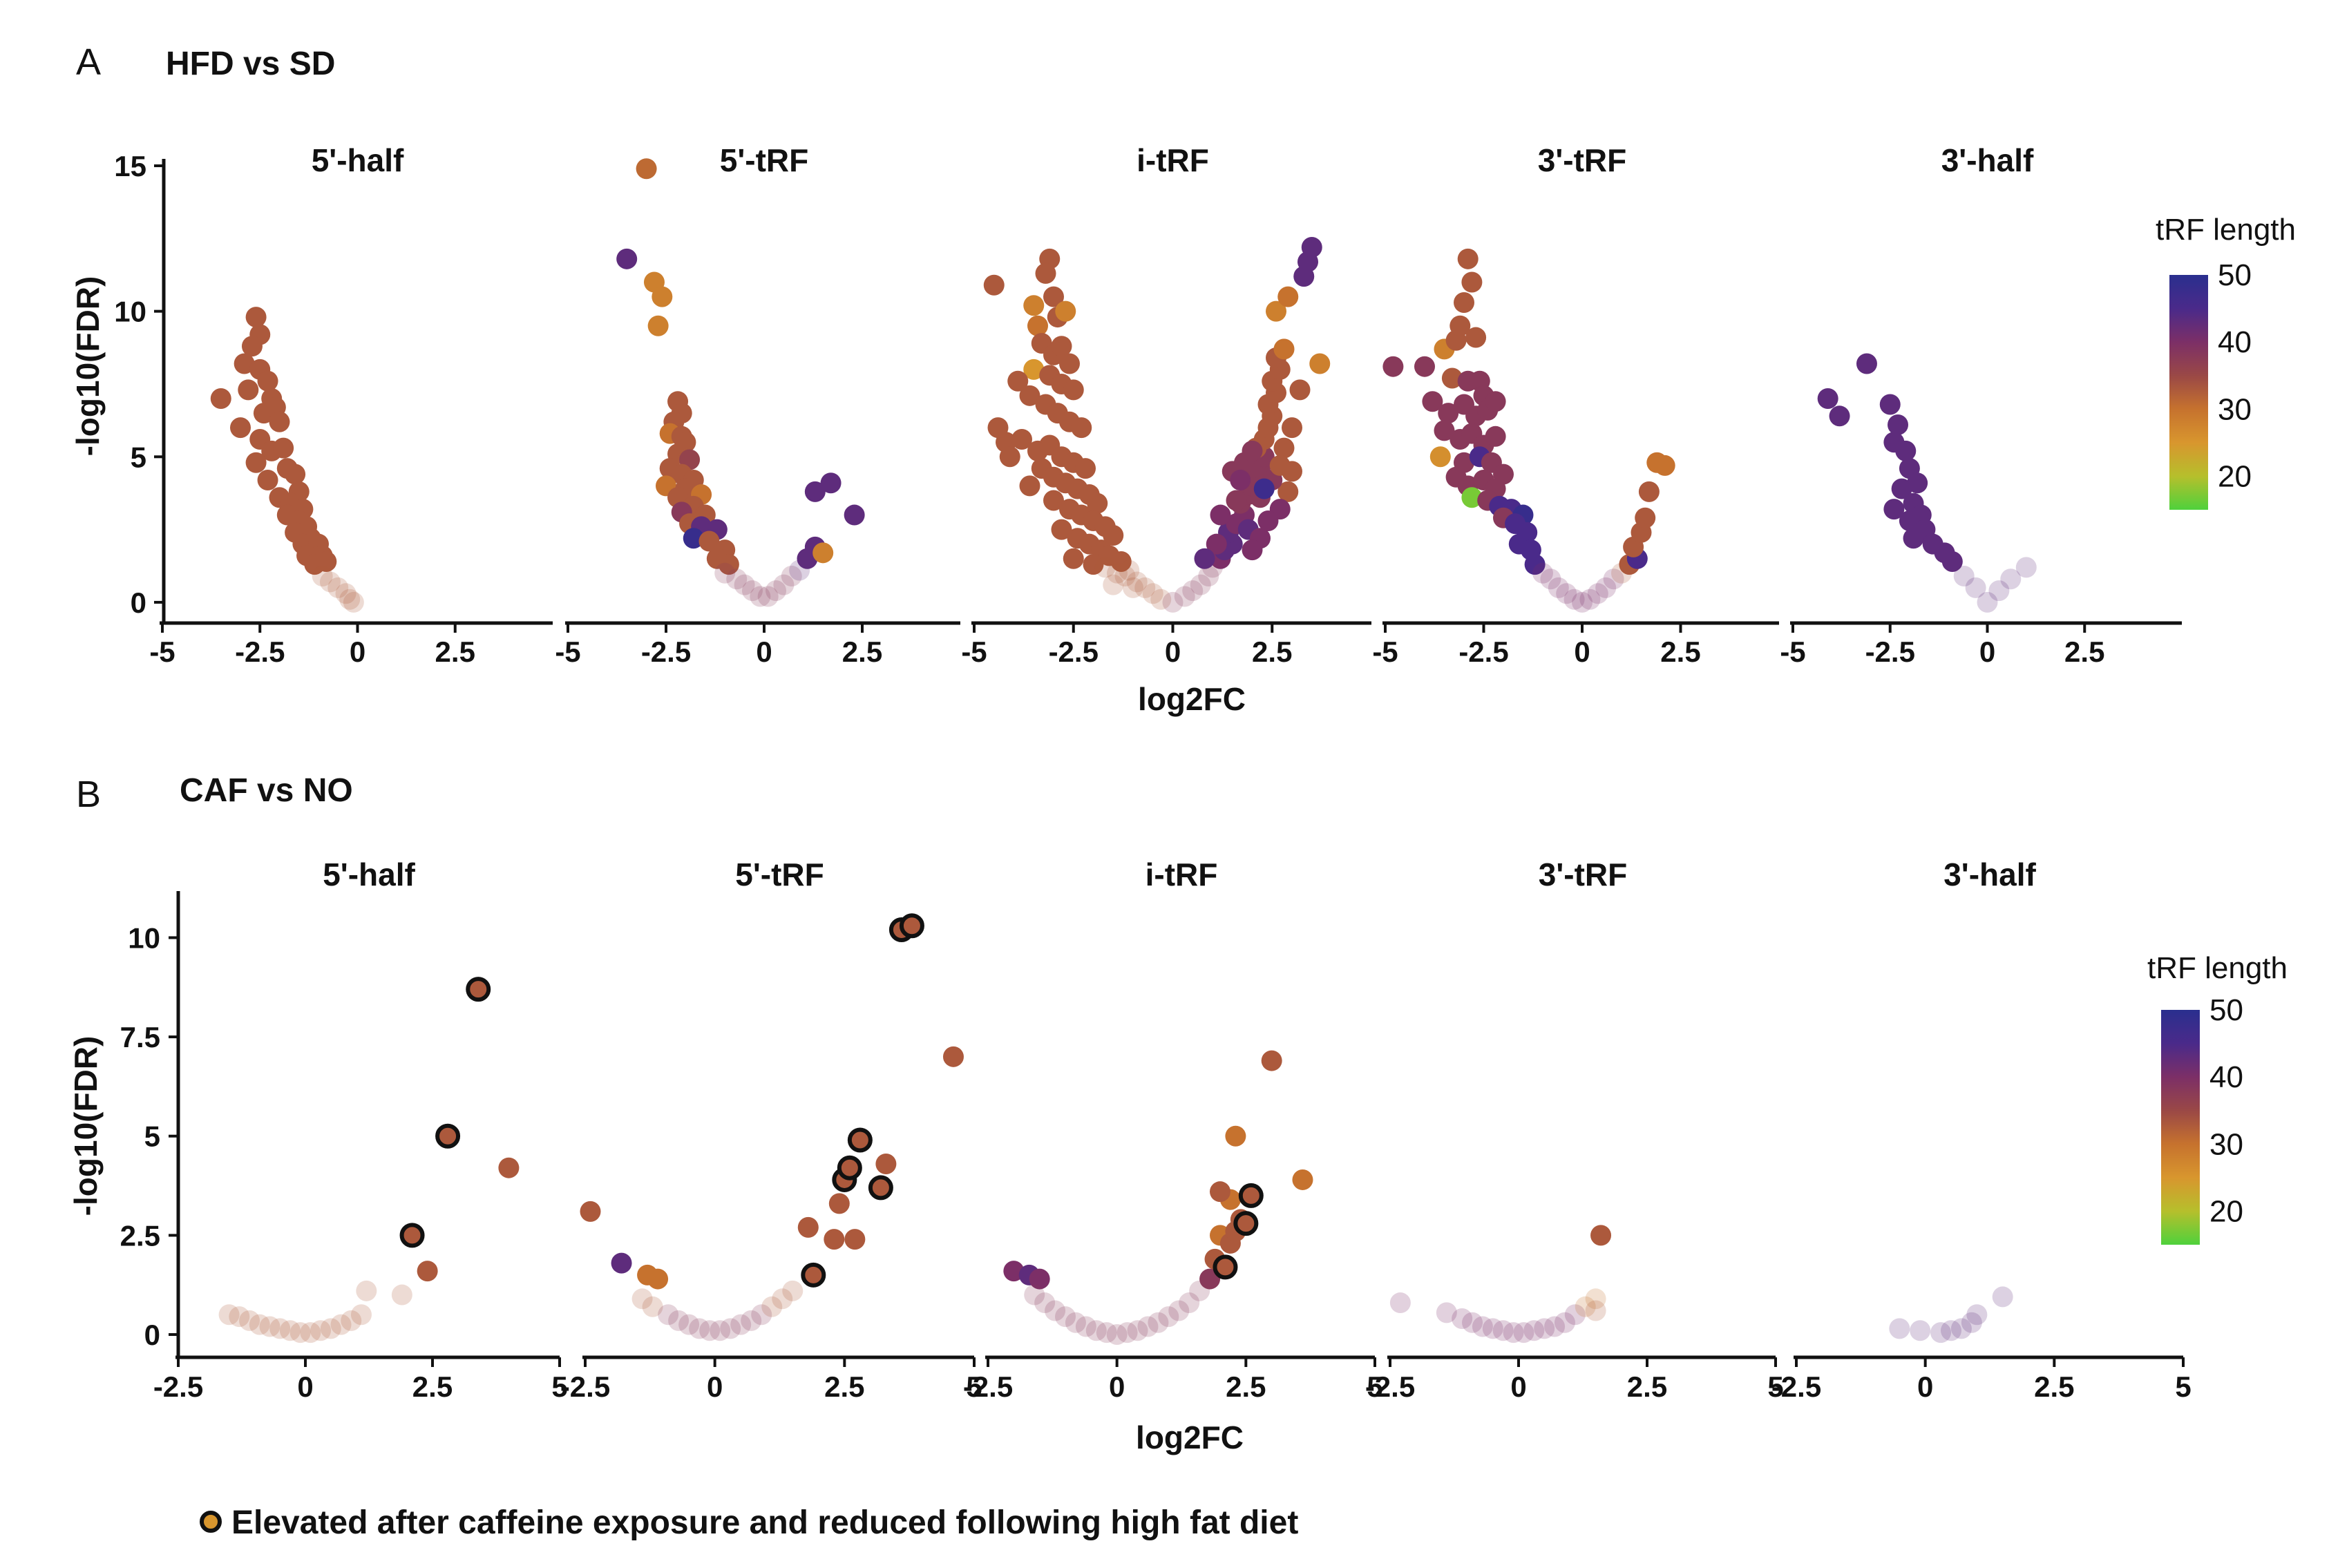  I want to click on panel-b-legend-tick-label: 20, so click(2226, 1211).